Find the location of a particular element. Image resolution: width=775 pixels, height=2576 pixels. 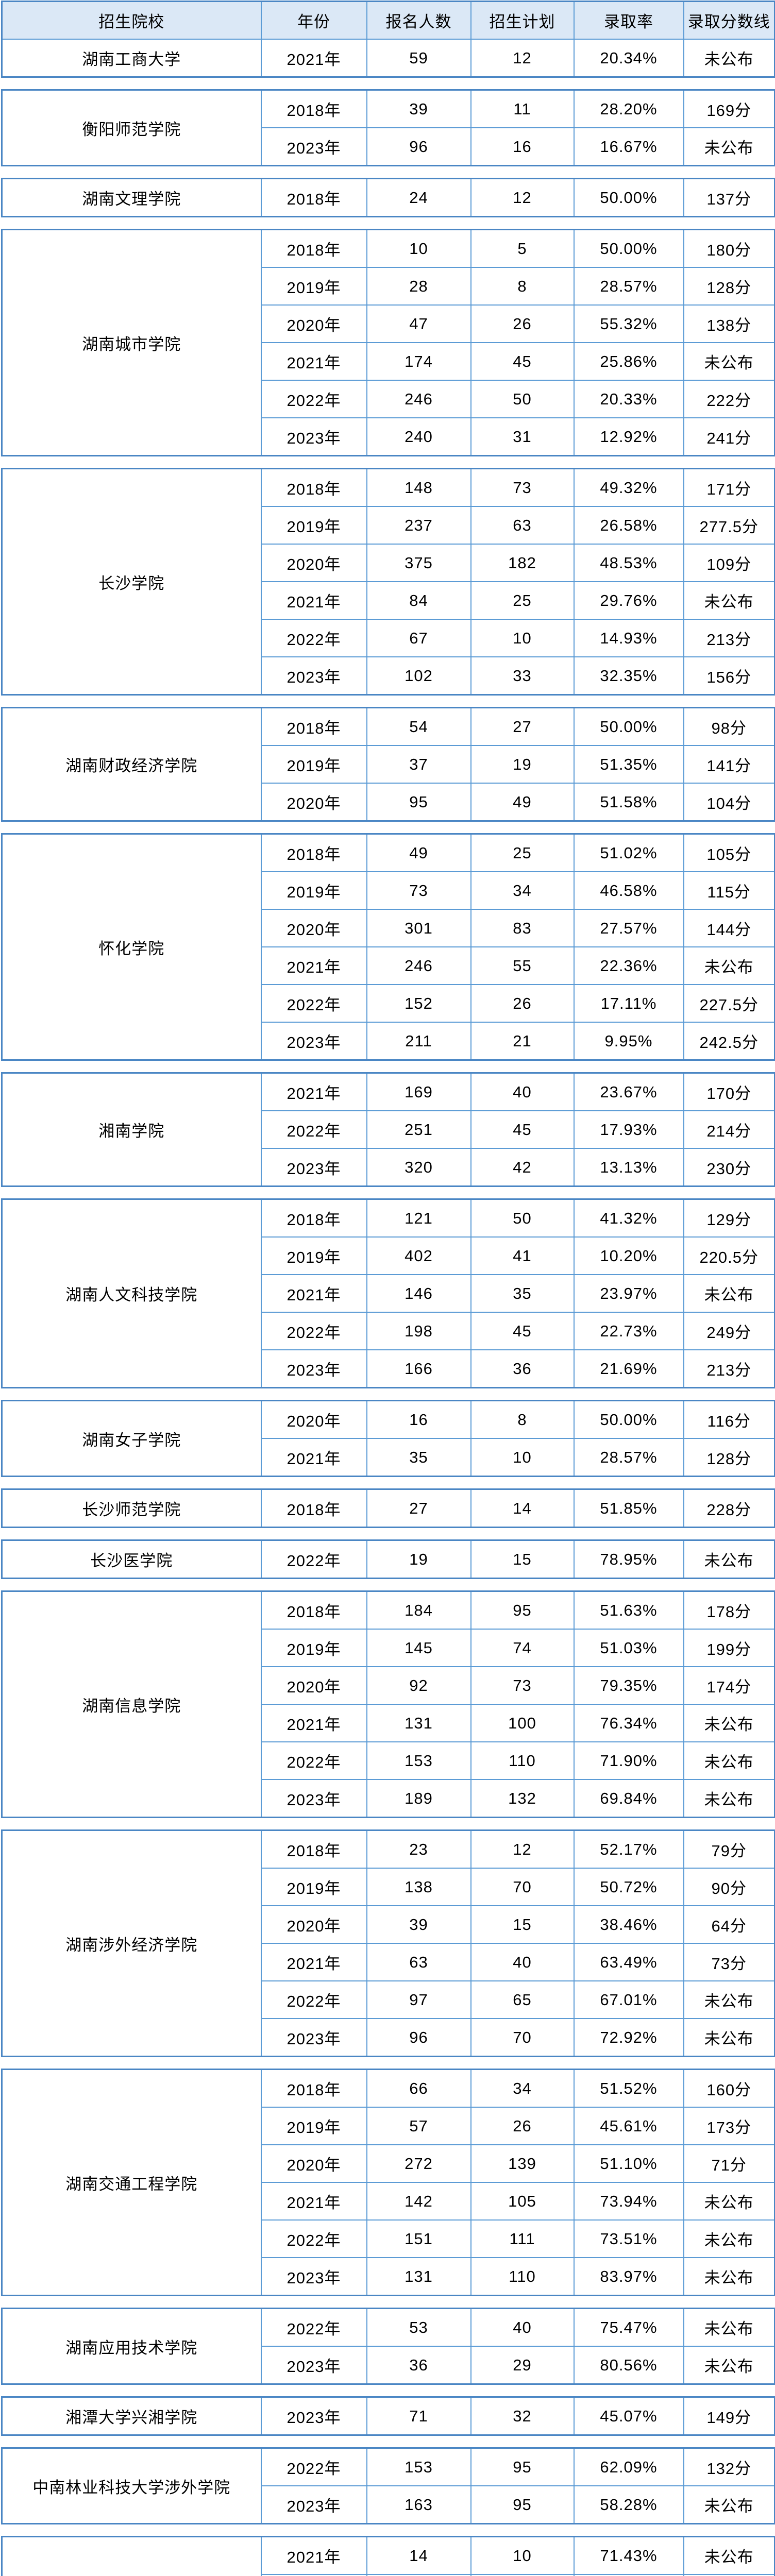

rate-cell: 73.94% is located at coordinates (628, 2201).